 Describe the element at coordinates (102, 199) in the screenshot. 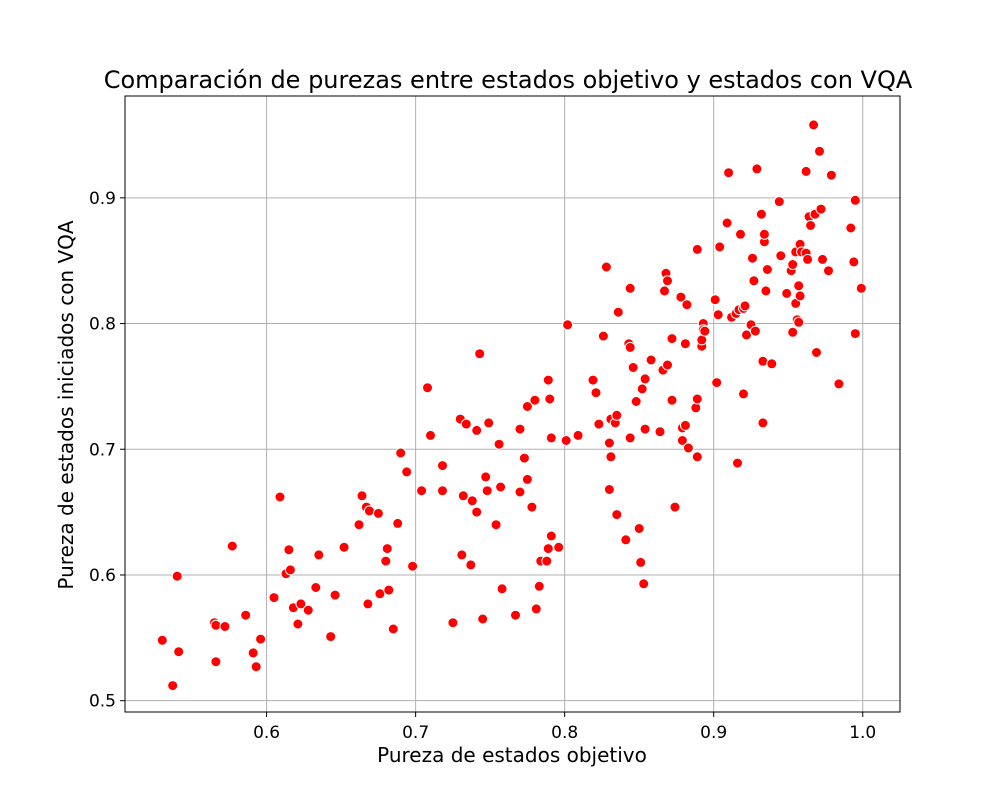

I see `y-tick-label: 0.9` at that location.